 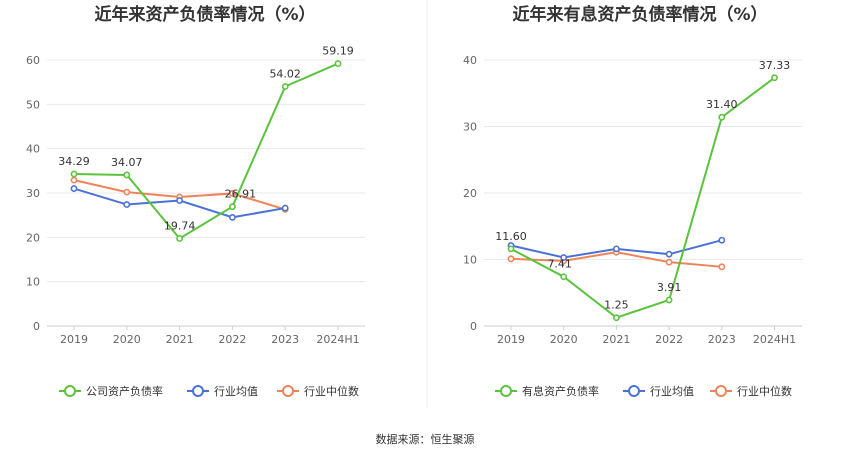 What do you see at coordinates (180, 225) in the screenshot?
I see `data-label: 19.74` at bounding box center [180, 225].